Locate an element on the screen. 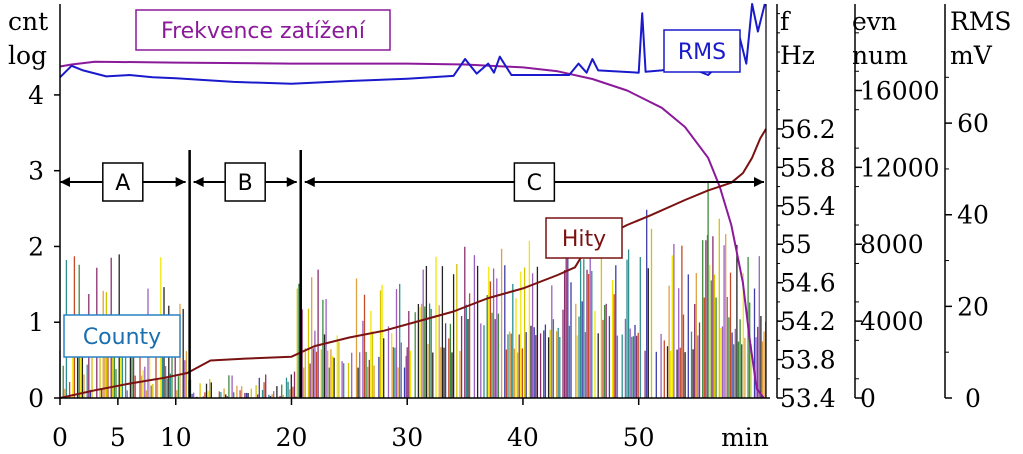  freq-tick-label: 53.4 is located at coordinates (808, 398).